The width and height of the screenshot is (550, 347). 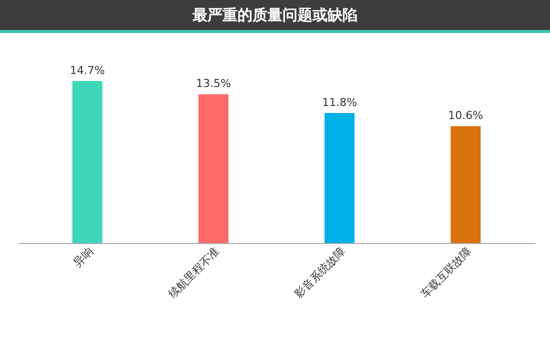 I want to click on x-tick-label: 影音系统故障, so click(x=320, y=272).